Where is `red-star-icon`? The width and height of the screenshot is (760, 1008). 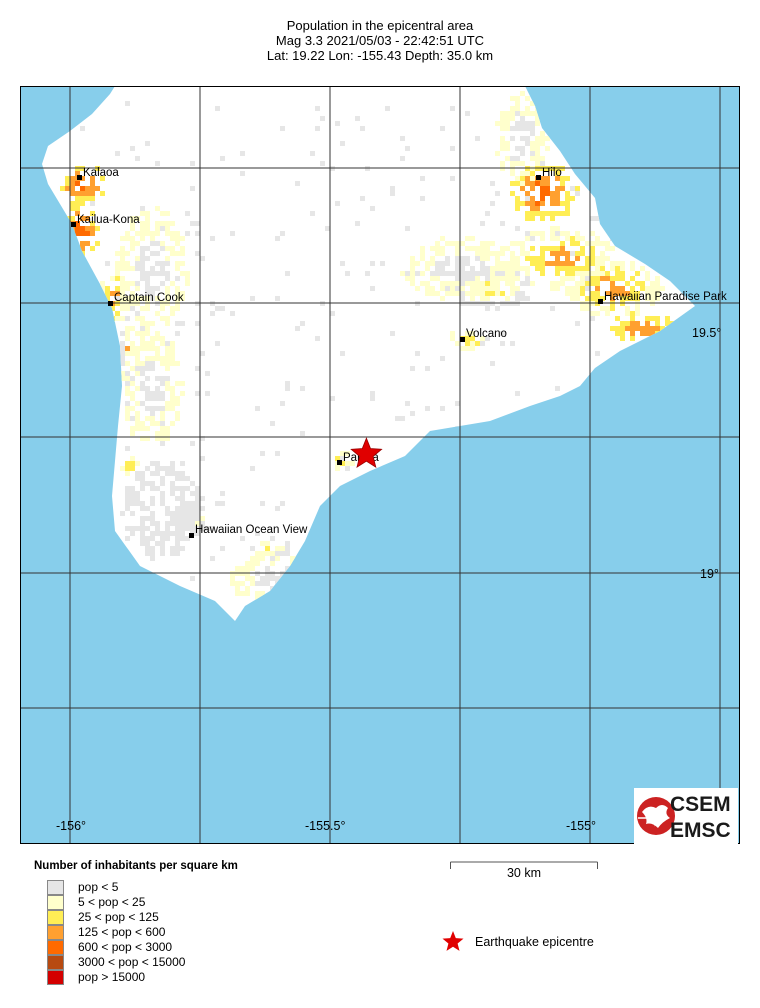 red-star-icon is located at coordinates (453, 941).